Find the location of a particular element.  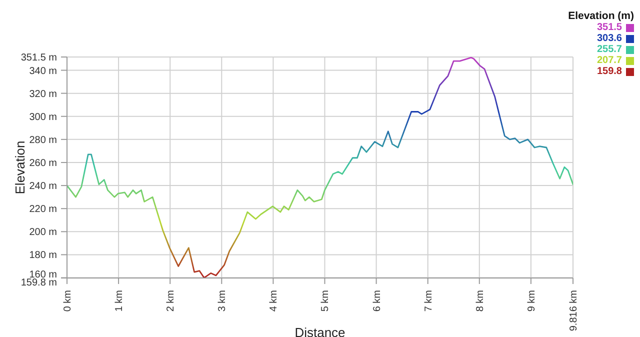

y-tick-label: 351.5 m is located at coordinates (38, 58).